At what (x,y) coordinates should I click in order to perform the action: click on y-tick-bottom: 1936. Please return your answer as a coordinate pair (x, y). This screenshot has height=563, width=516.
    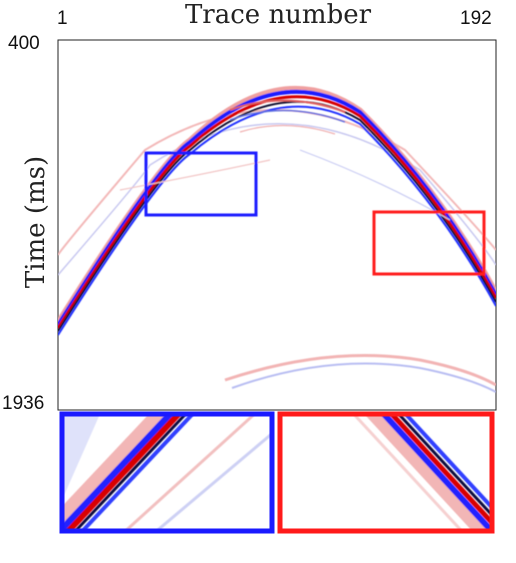
    Looking at the image, I should click on (23, 403).